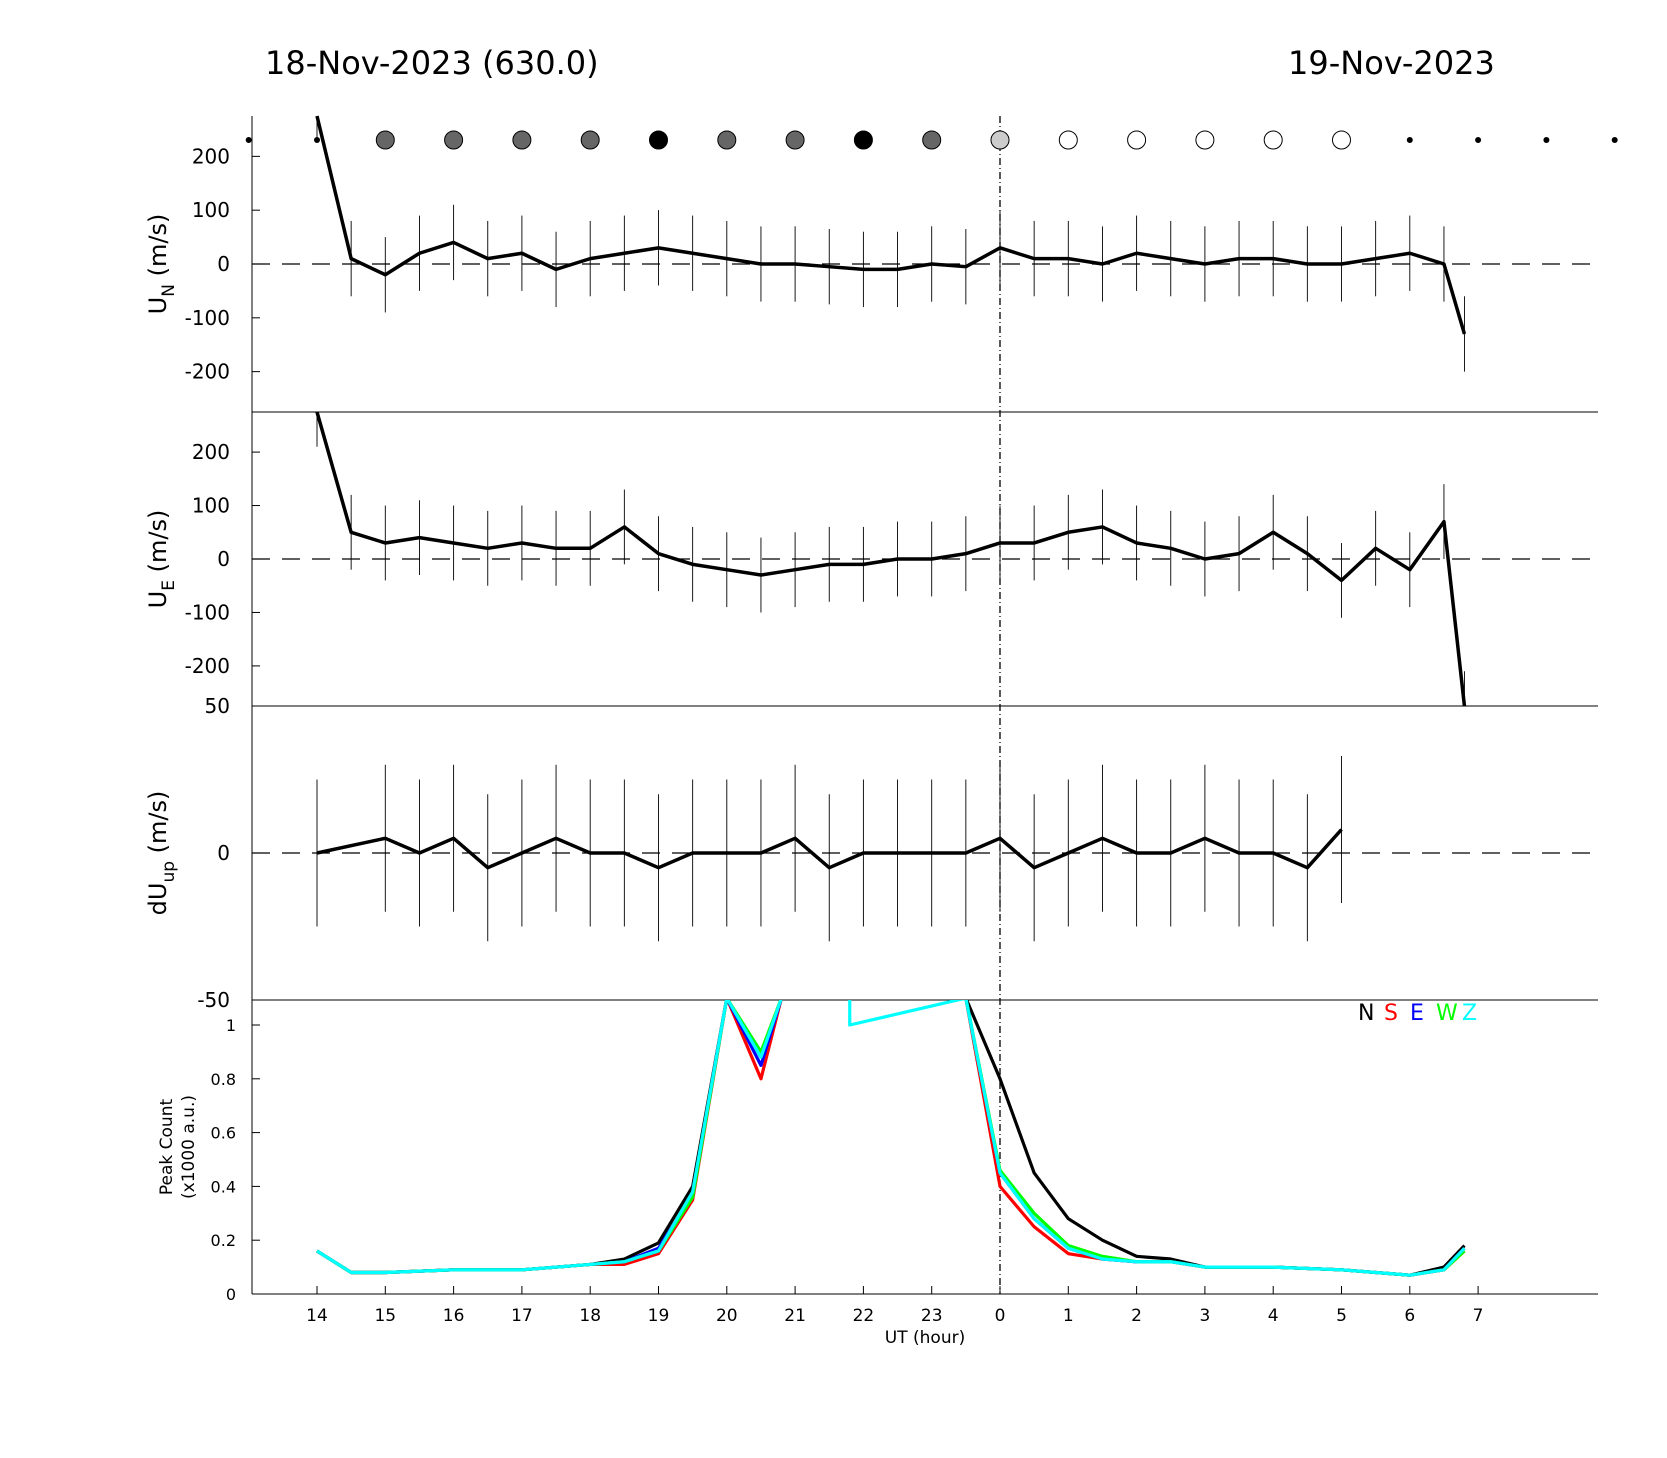 This screenshot has width=1667, height=1458. I want to click on xtick-label: 6, so click(1409, 1316).